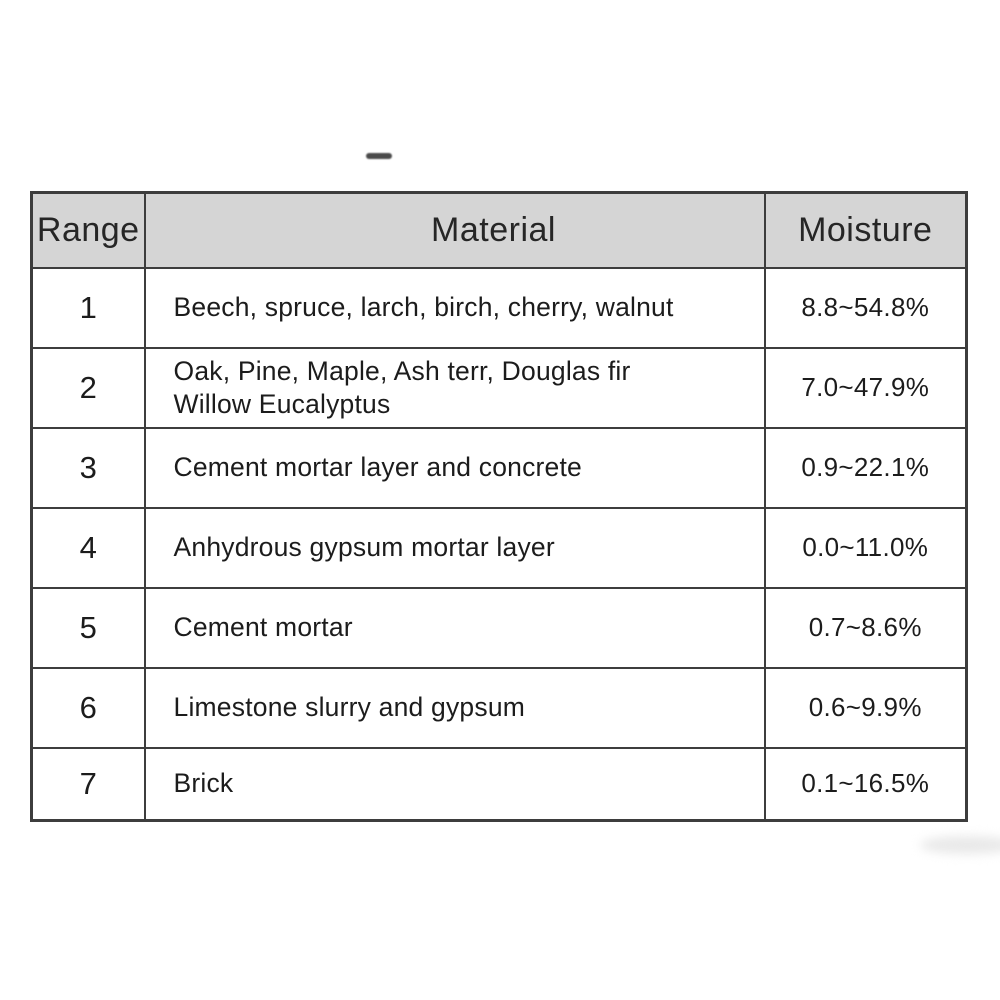 Image resolution: width=1000 pixels, height=1000 pixels. Describe the element at coordinates (865, 387) in the screenshot. I see `moisture-value: 7.0~47.9%` at that location.